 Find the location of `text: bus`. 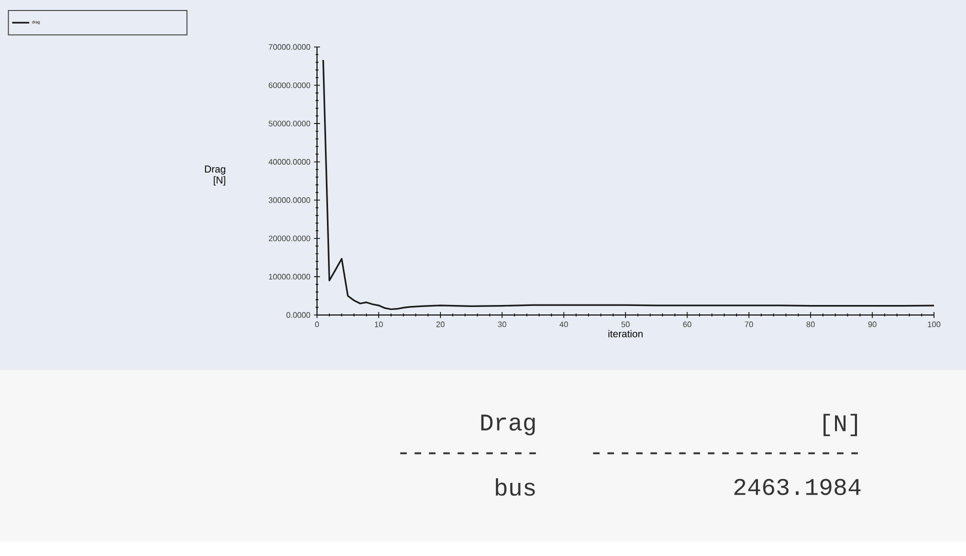

text: bus is located at coordinates (515, 487).